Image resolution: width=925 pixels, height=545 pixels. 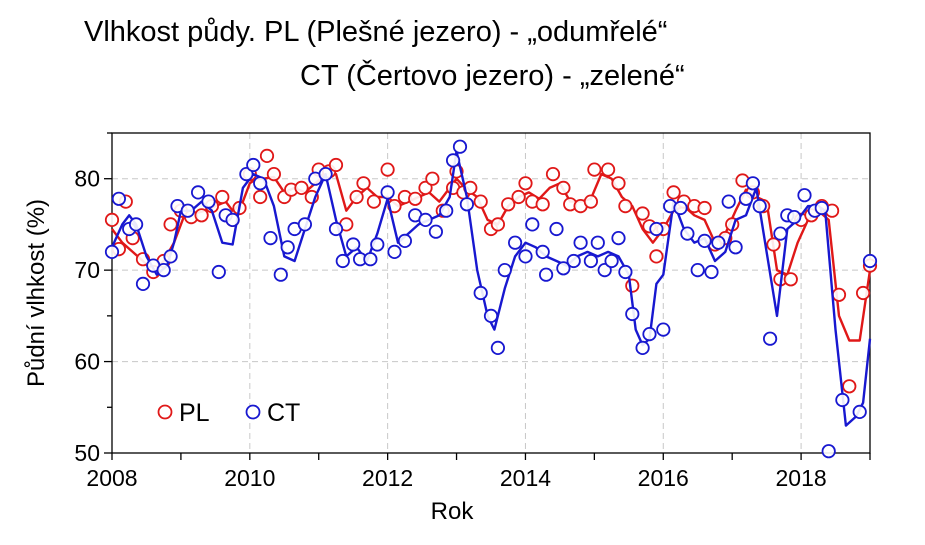 I want to click on y-axis-label: Půdní vlhkost (%), so click(x=36, y=293).